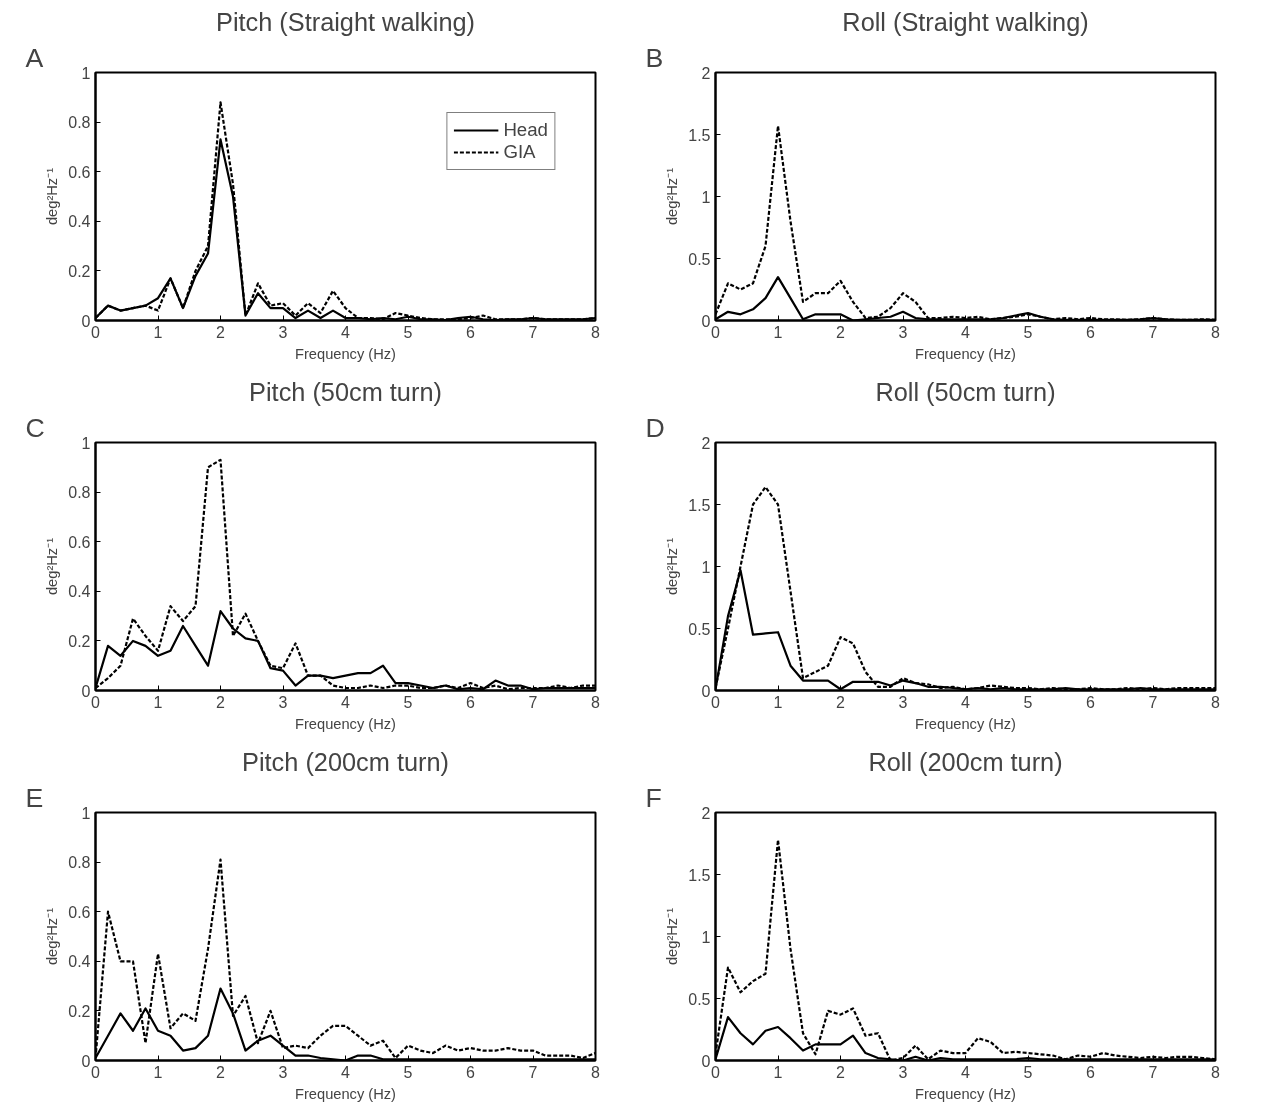 The image size is (1274, 1119). Describe the element at coordinates (35, 427) in the screenshot. I see `text: C` at that location.